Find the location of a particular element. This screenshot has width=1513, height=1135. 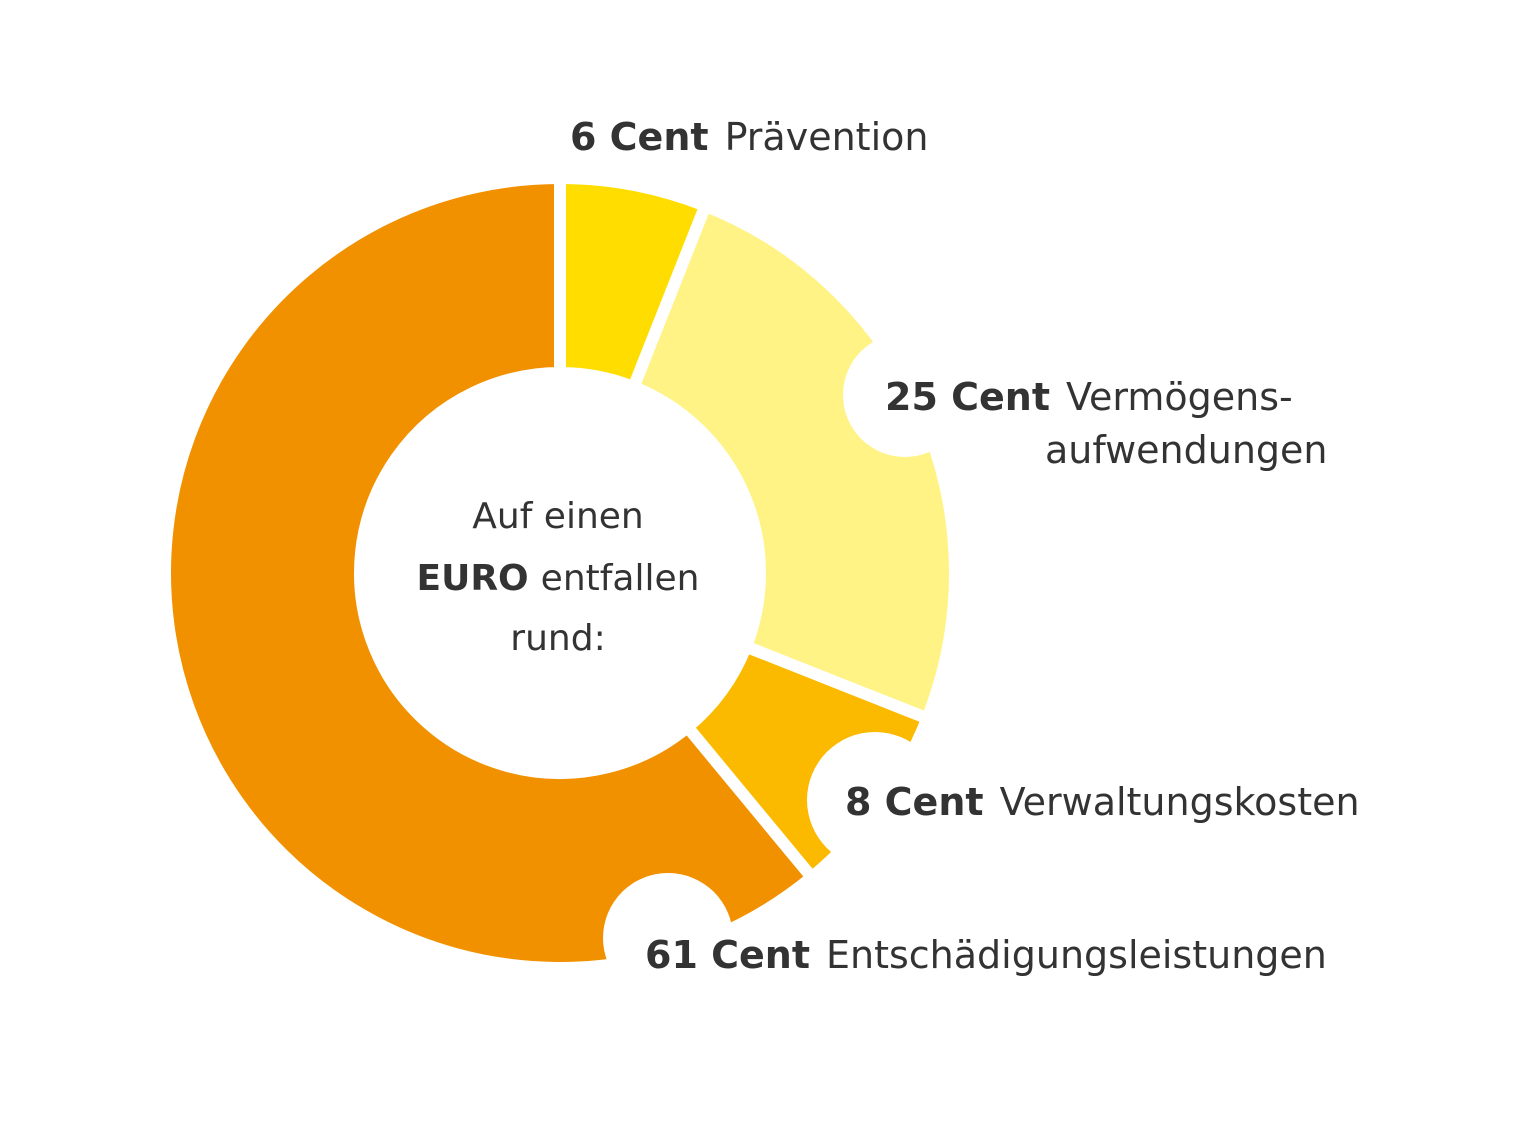

center-text-line-2: EURO entfallen is located at coordinates (558, 578).